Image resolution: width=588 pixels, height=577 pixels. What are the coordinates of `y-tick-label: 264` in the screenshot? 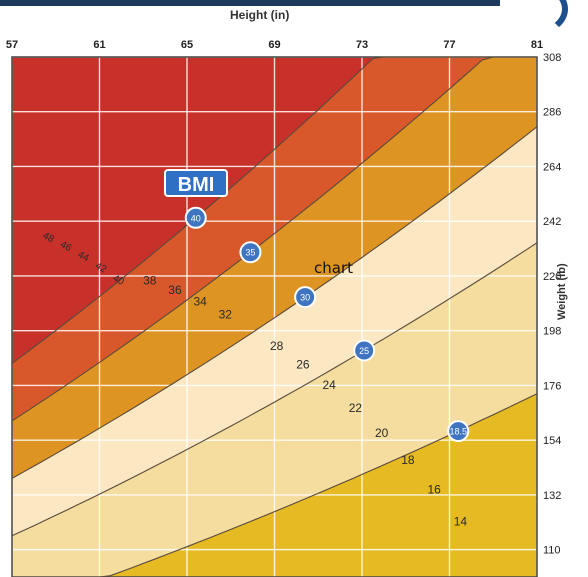 It's located at (552, 167).